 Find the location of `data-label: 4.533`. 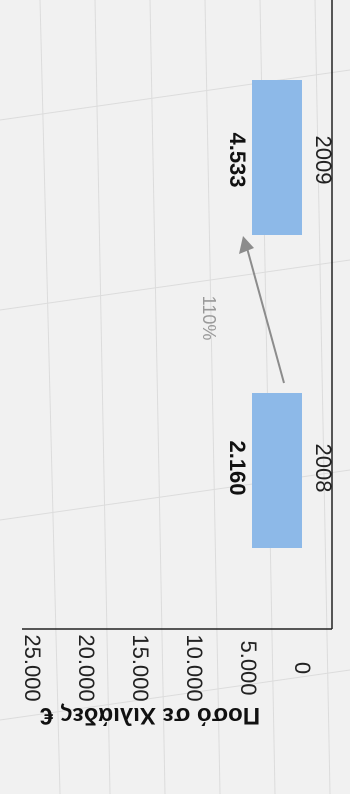

data-label: 4.533 is located at coordinates (237, 159).